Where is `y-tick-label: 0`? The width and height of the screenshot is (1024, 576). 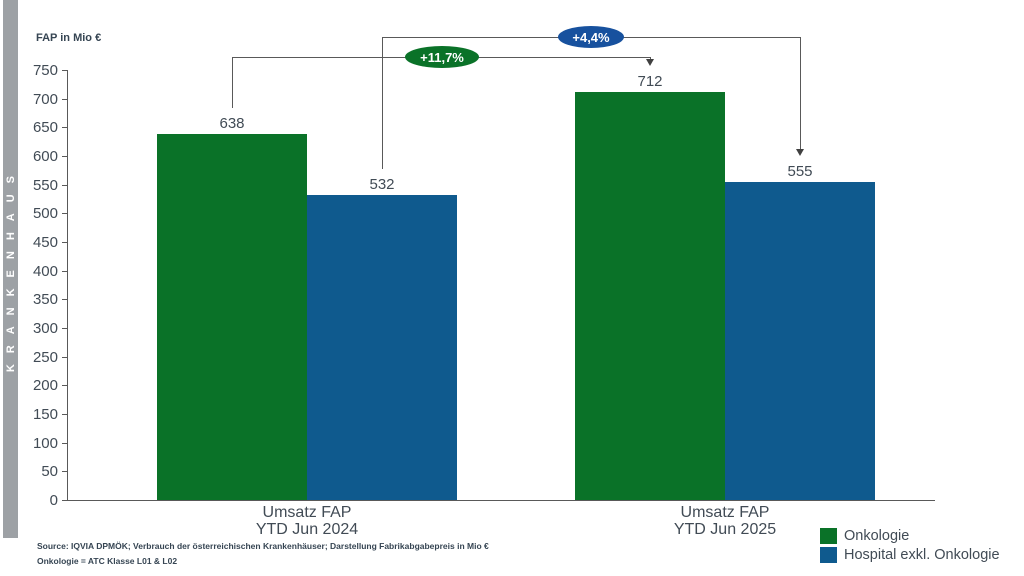
y-tick-label: 0 is located at coordinates (53, 500).